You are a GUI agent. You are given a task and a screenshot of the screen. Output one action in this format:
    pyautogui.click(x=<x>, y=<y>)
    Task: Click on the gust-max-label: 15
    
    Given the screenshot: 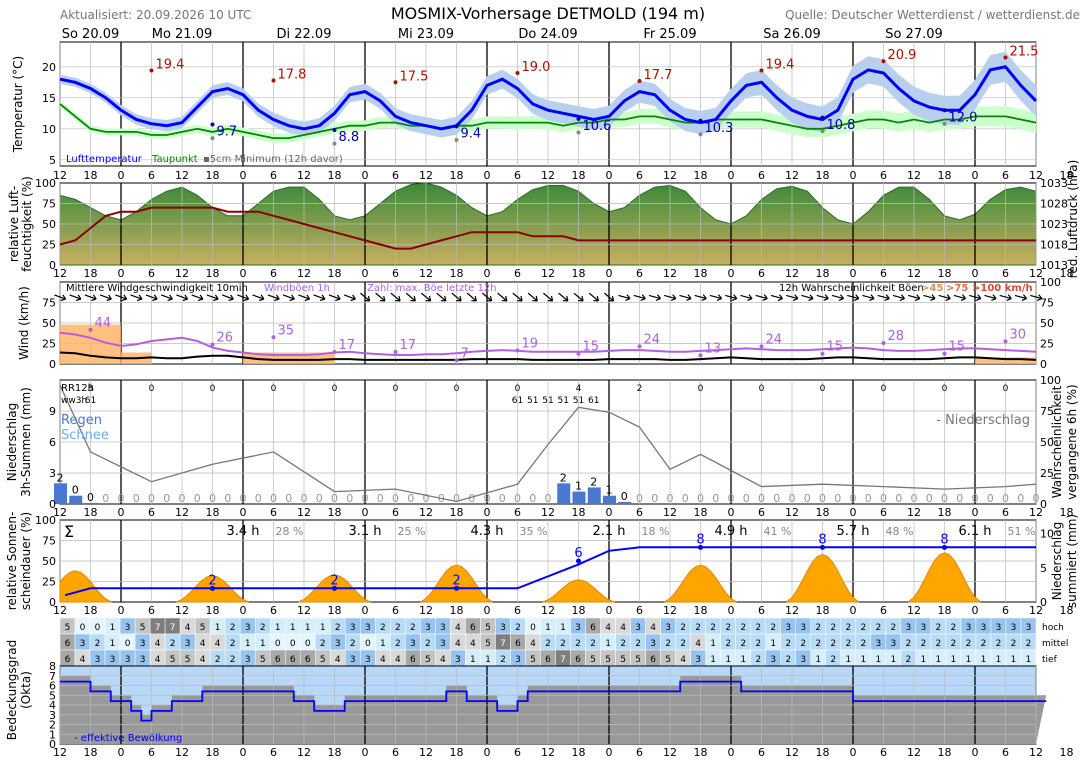 What is the action you would take?
    pyautogui.click(x=835, y=347)
    